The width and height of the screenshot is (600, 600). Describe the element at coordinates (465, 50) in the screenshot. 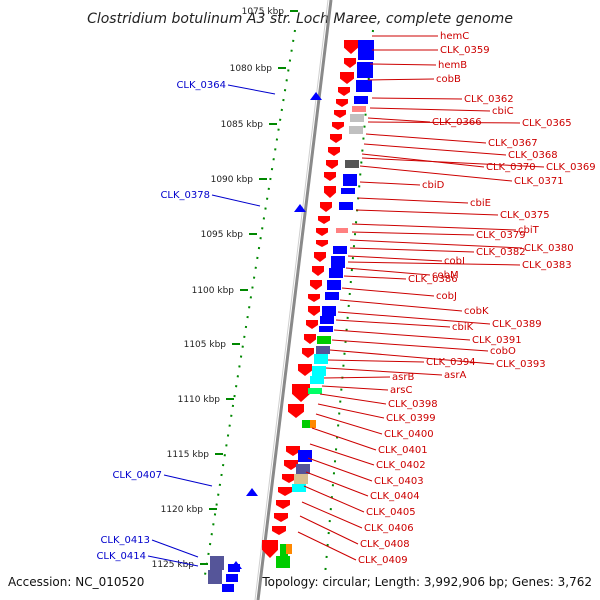

I see `gene-label: CLK_0359` at that location.